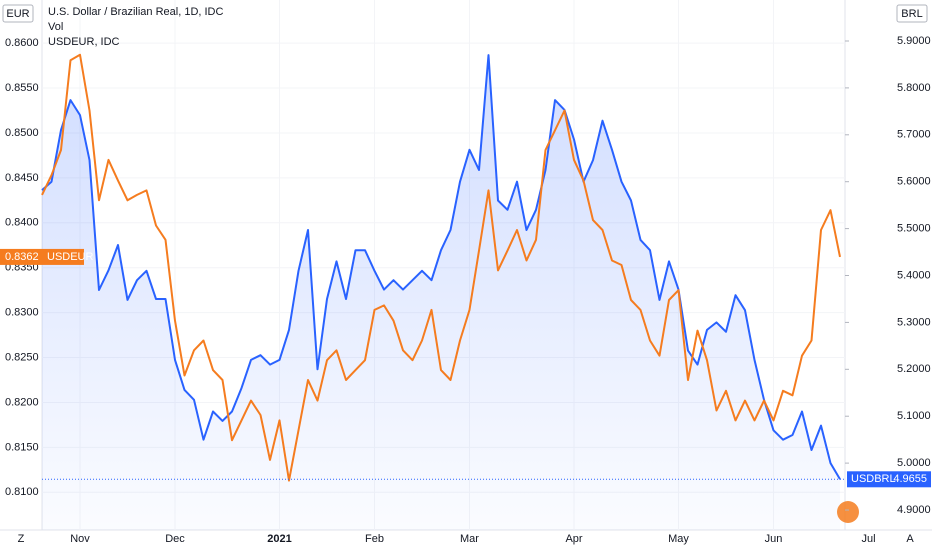 This screenshot has height=550, width=932. What do you see at coordinates (914, 182) in the screenshot?
I see `y2-tick-label: 5.6000` at bounding box center [914, 182].